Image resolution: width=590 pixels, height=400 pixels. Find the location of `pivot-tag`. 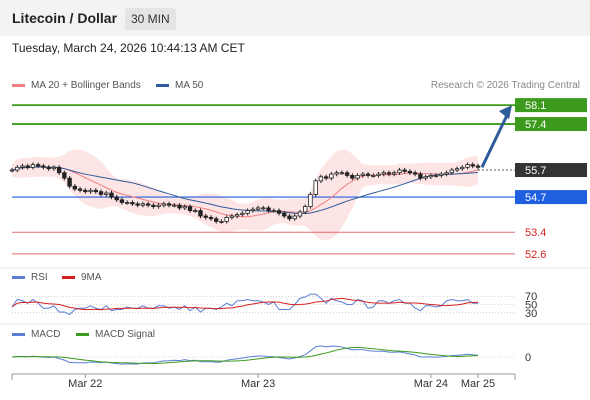

pivot-tag is located at coordinates (551, 197).